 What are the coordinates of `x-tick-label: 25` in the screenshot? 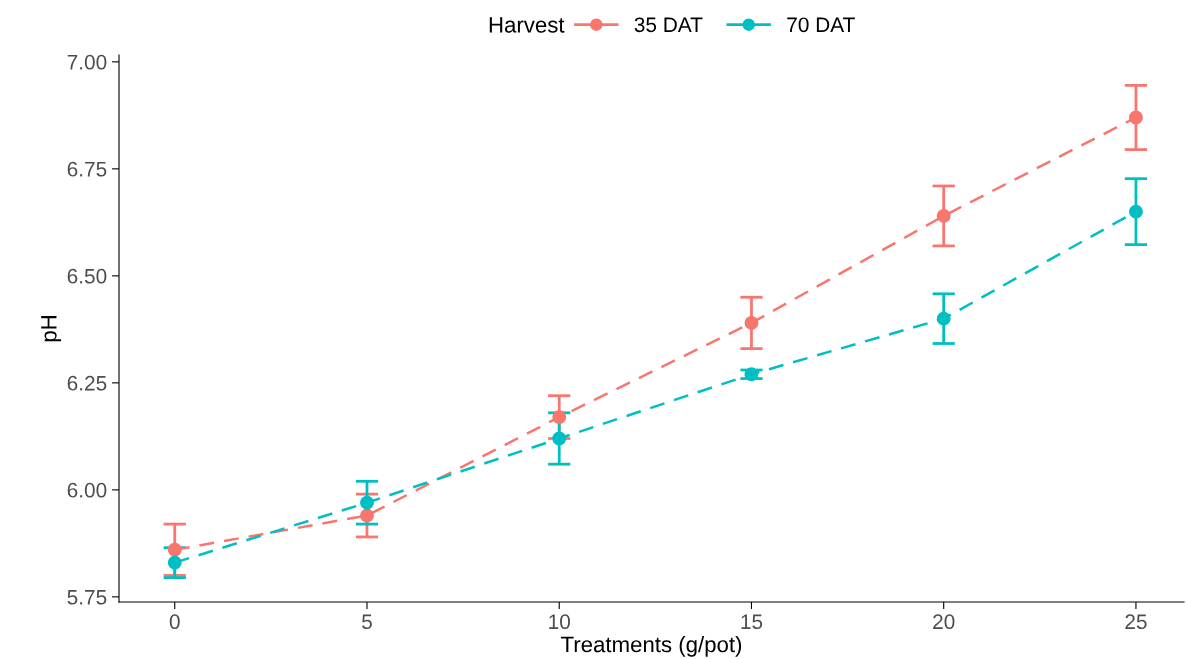 It's located at (1136, 622).